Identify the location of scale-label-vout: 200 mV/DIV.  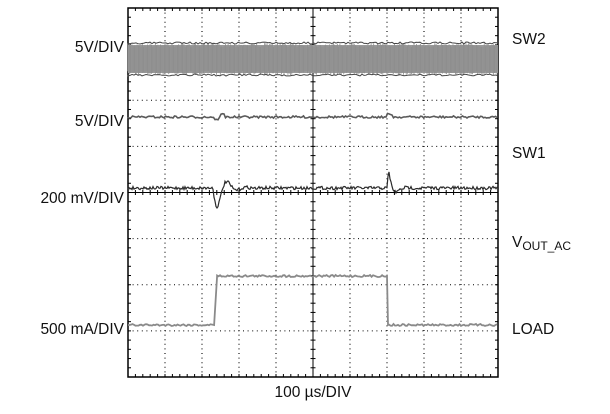
(82, 198).